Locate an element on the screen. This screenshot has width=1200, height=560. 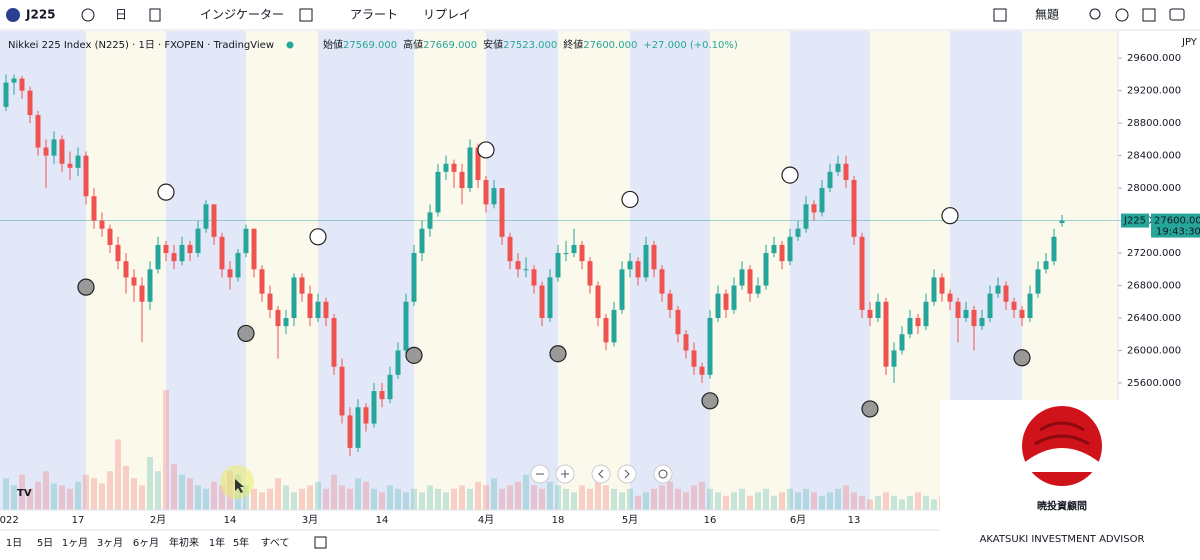
layout-icon is located at coordinates (1000, 15).